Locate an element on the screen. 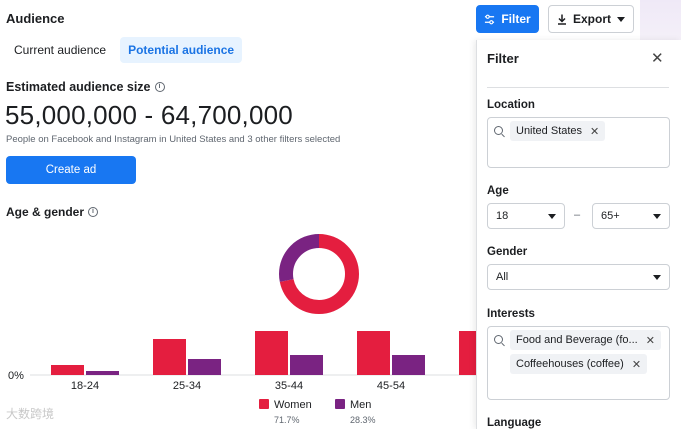 The width and height of the screenshot is (681, 429). filter-button: Filter is located at coordinates (507, 19).